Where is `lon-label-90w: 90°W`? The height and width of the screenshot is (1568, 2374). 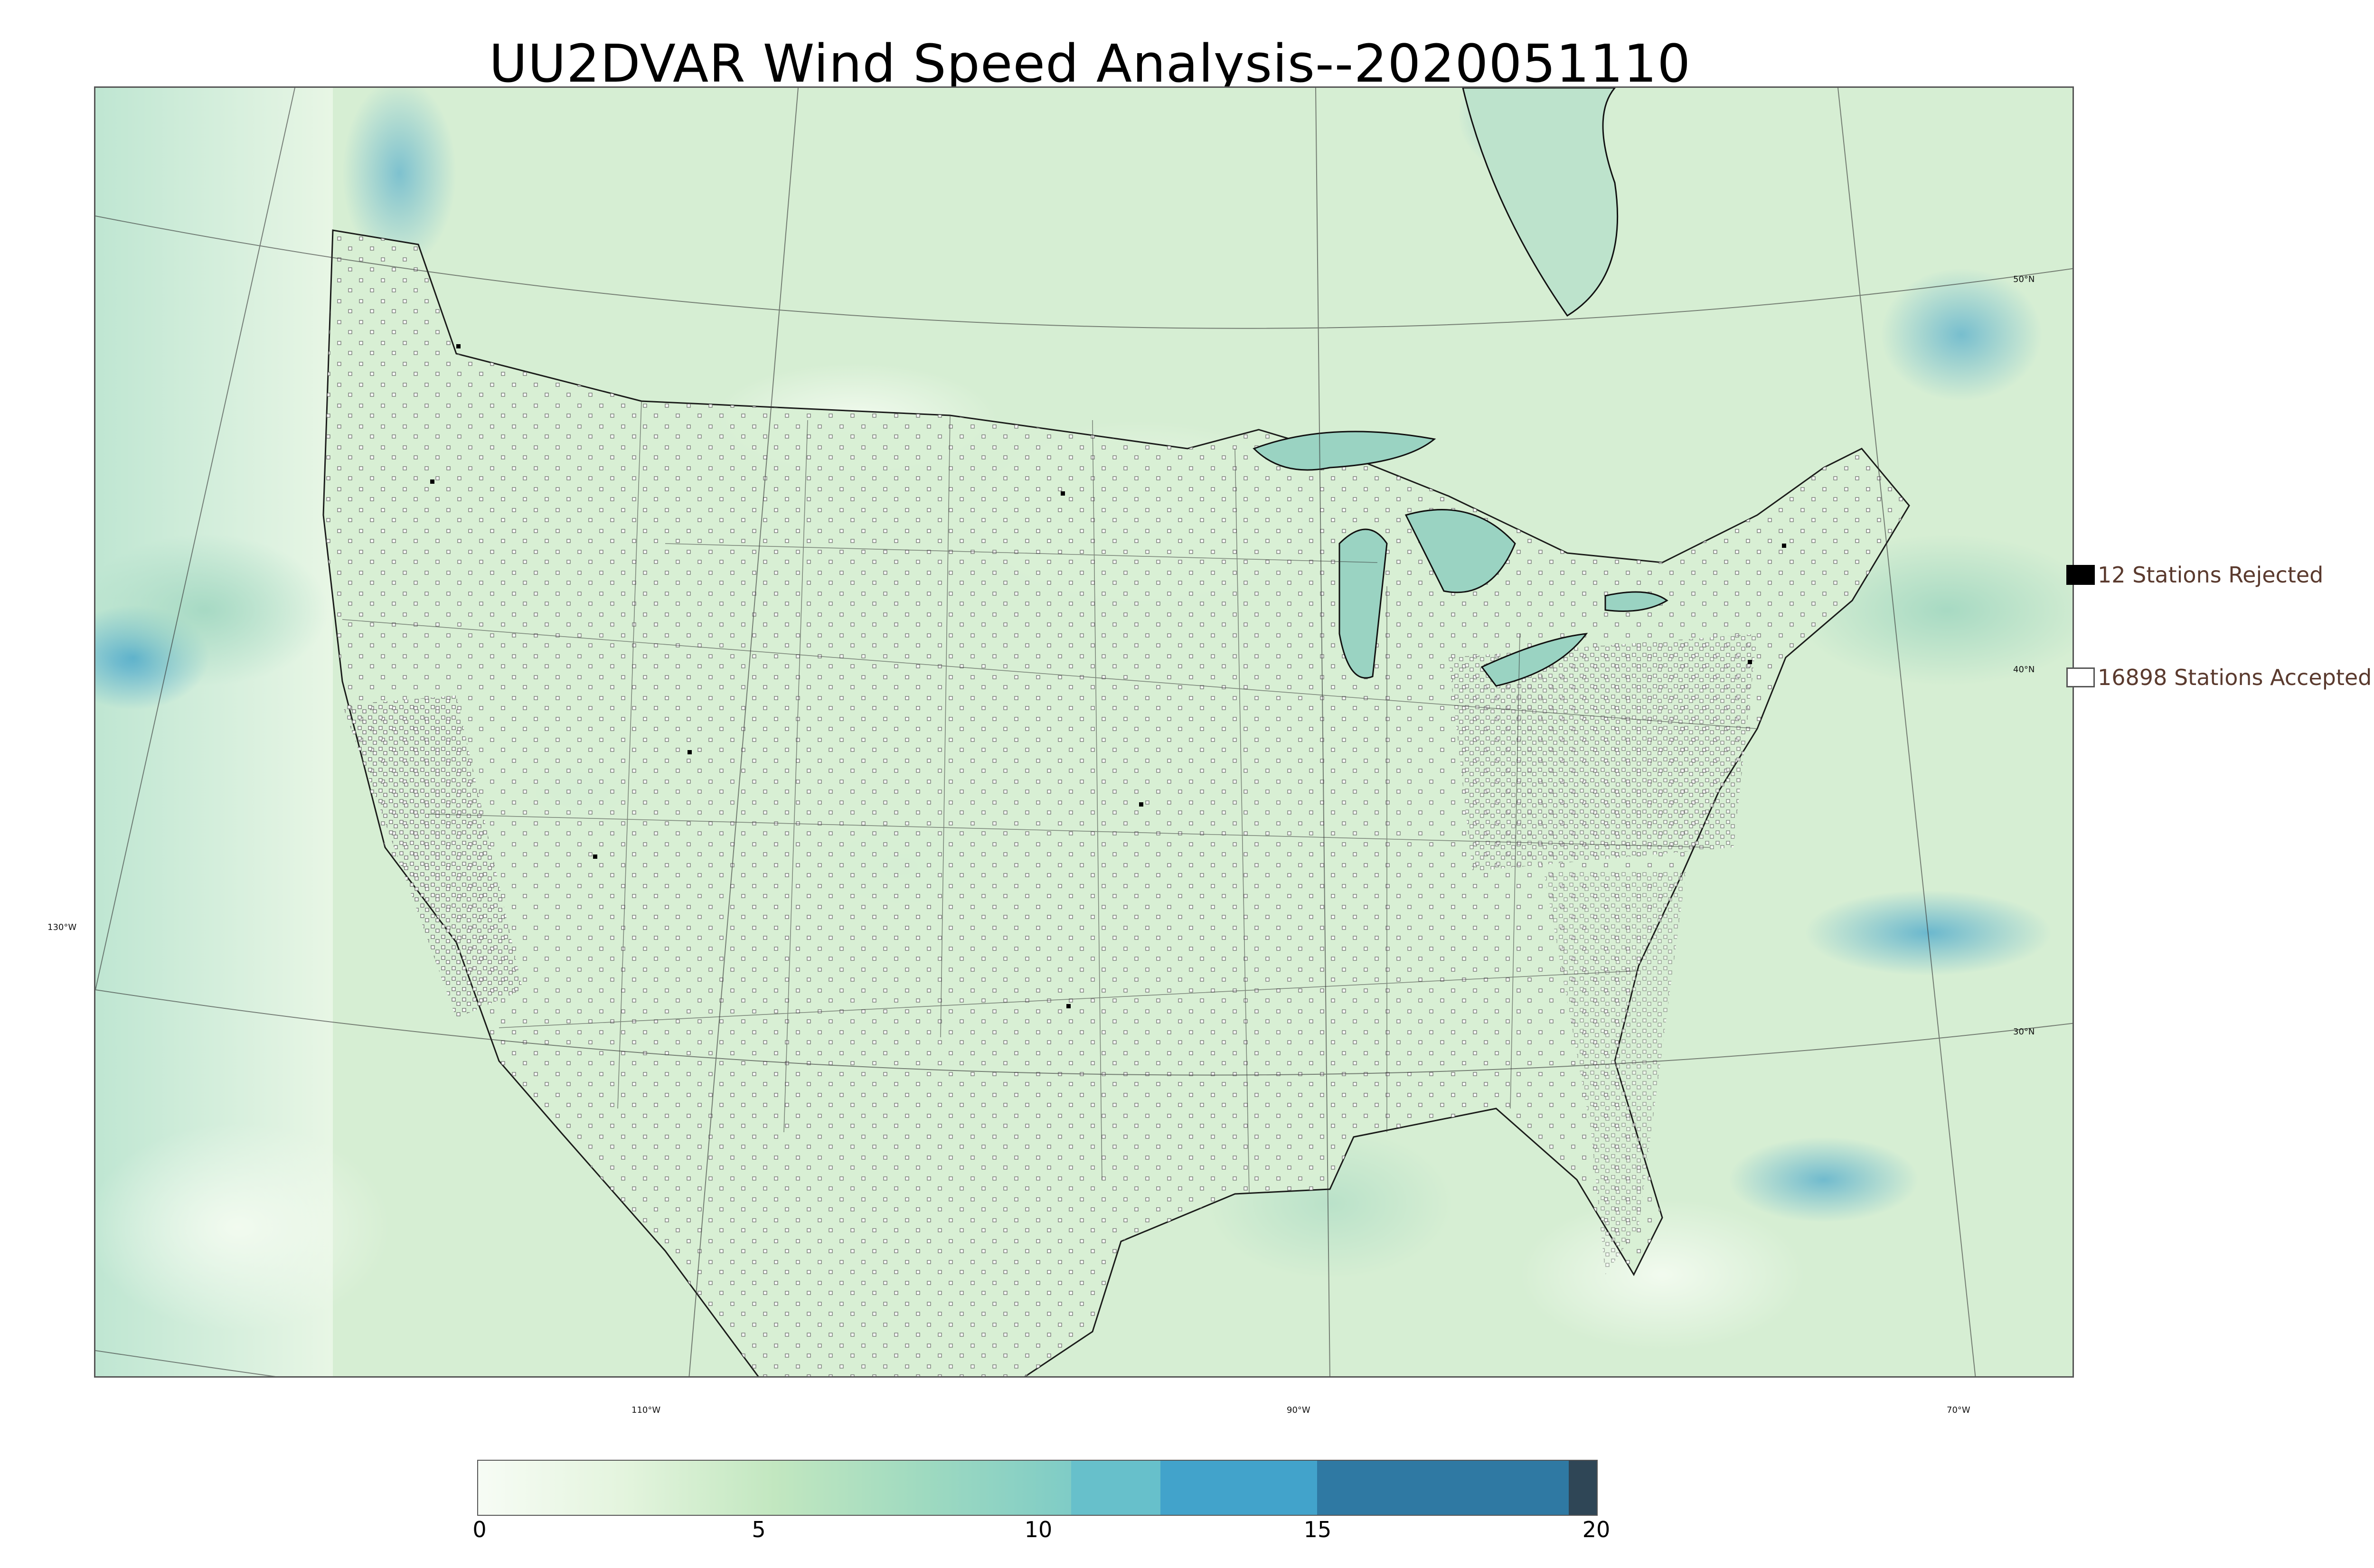
lon-label-90w: 90°W is located at coordinates (1298, 1410).